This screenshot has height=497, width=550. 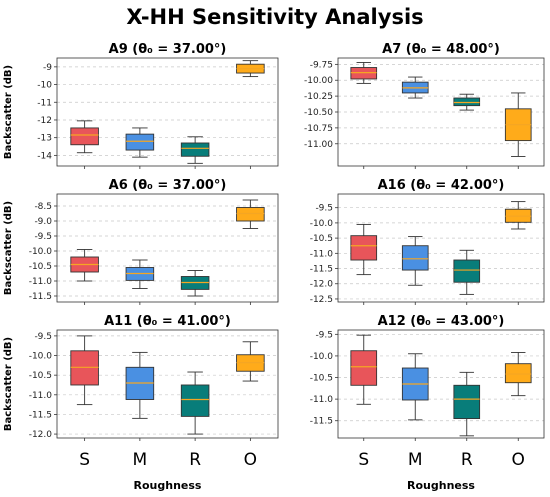 I want to click on y-tick-label: -10.25, so click(x=318, y=97).